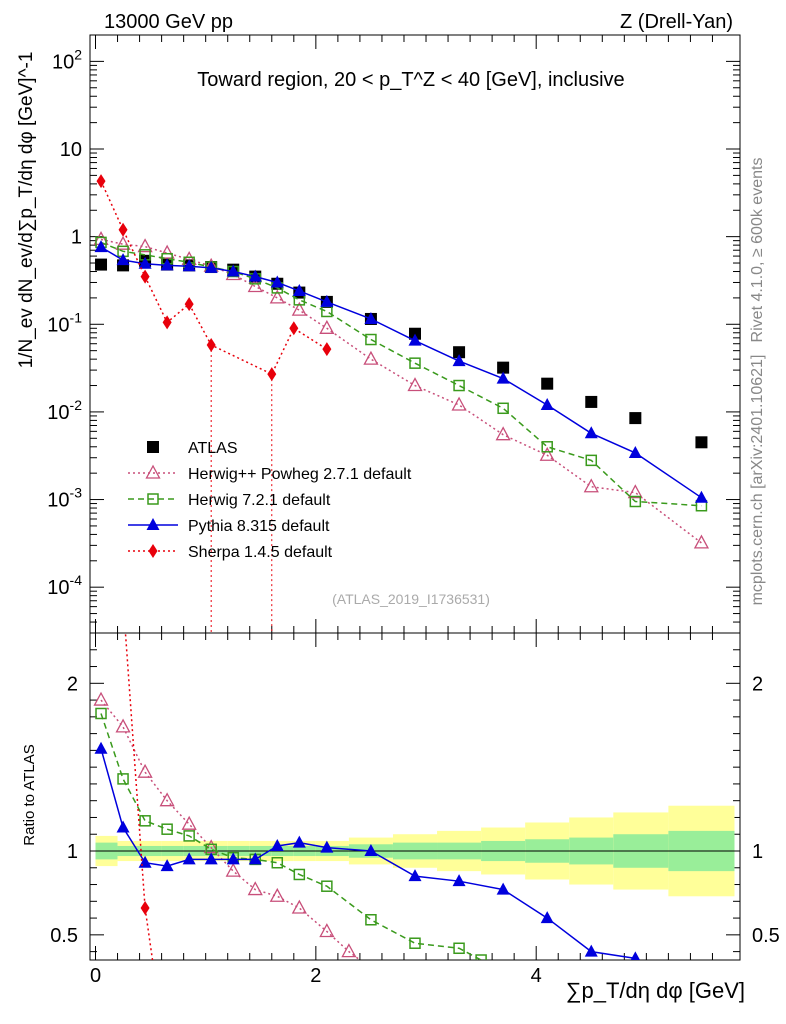 The image size is (786, 1024). What do you see at coordinates (536, 976) in the screenshot?
I see `x-tick-label: 4` at bounding box center [536, 976].